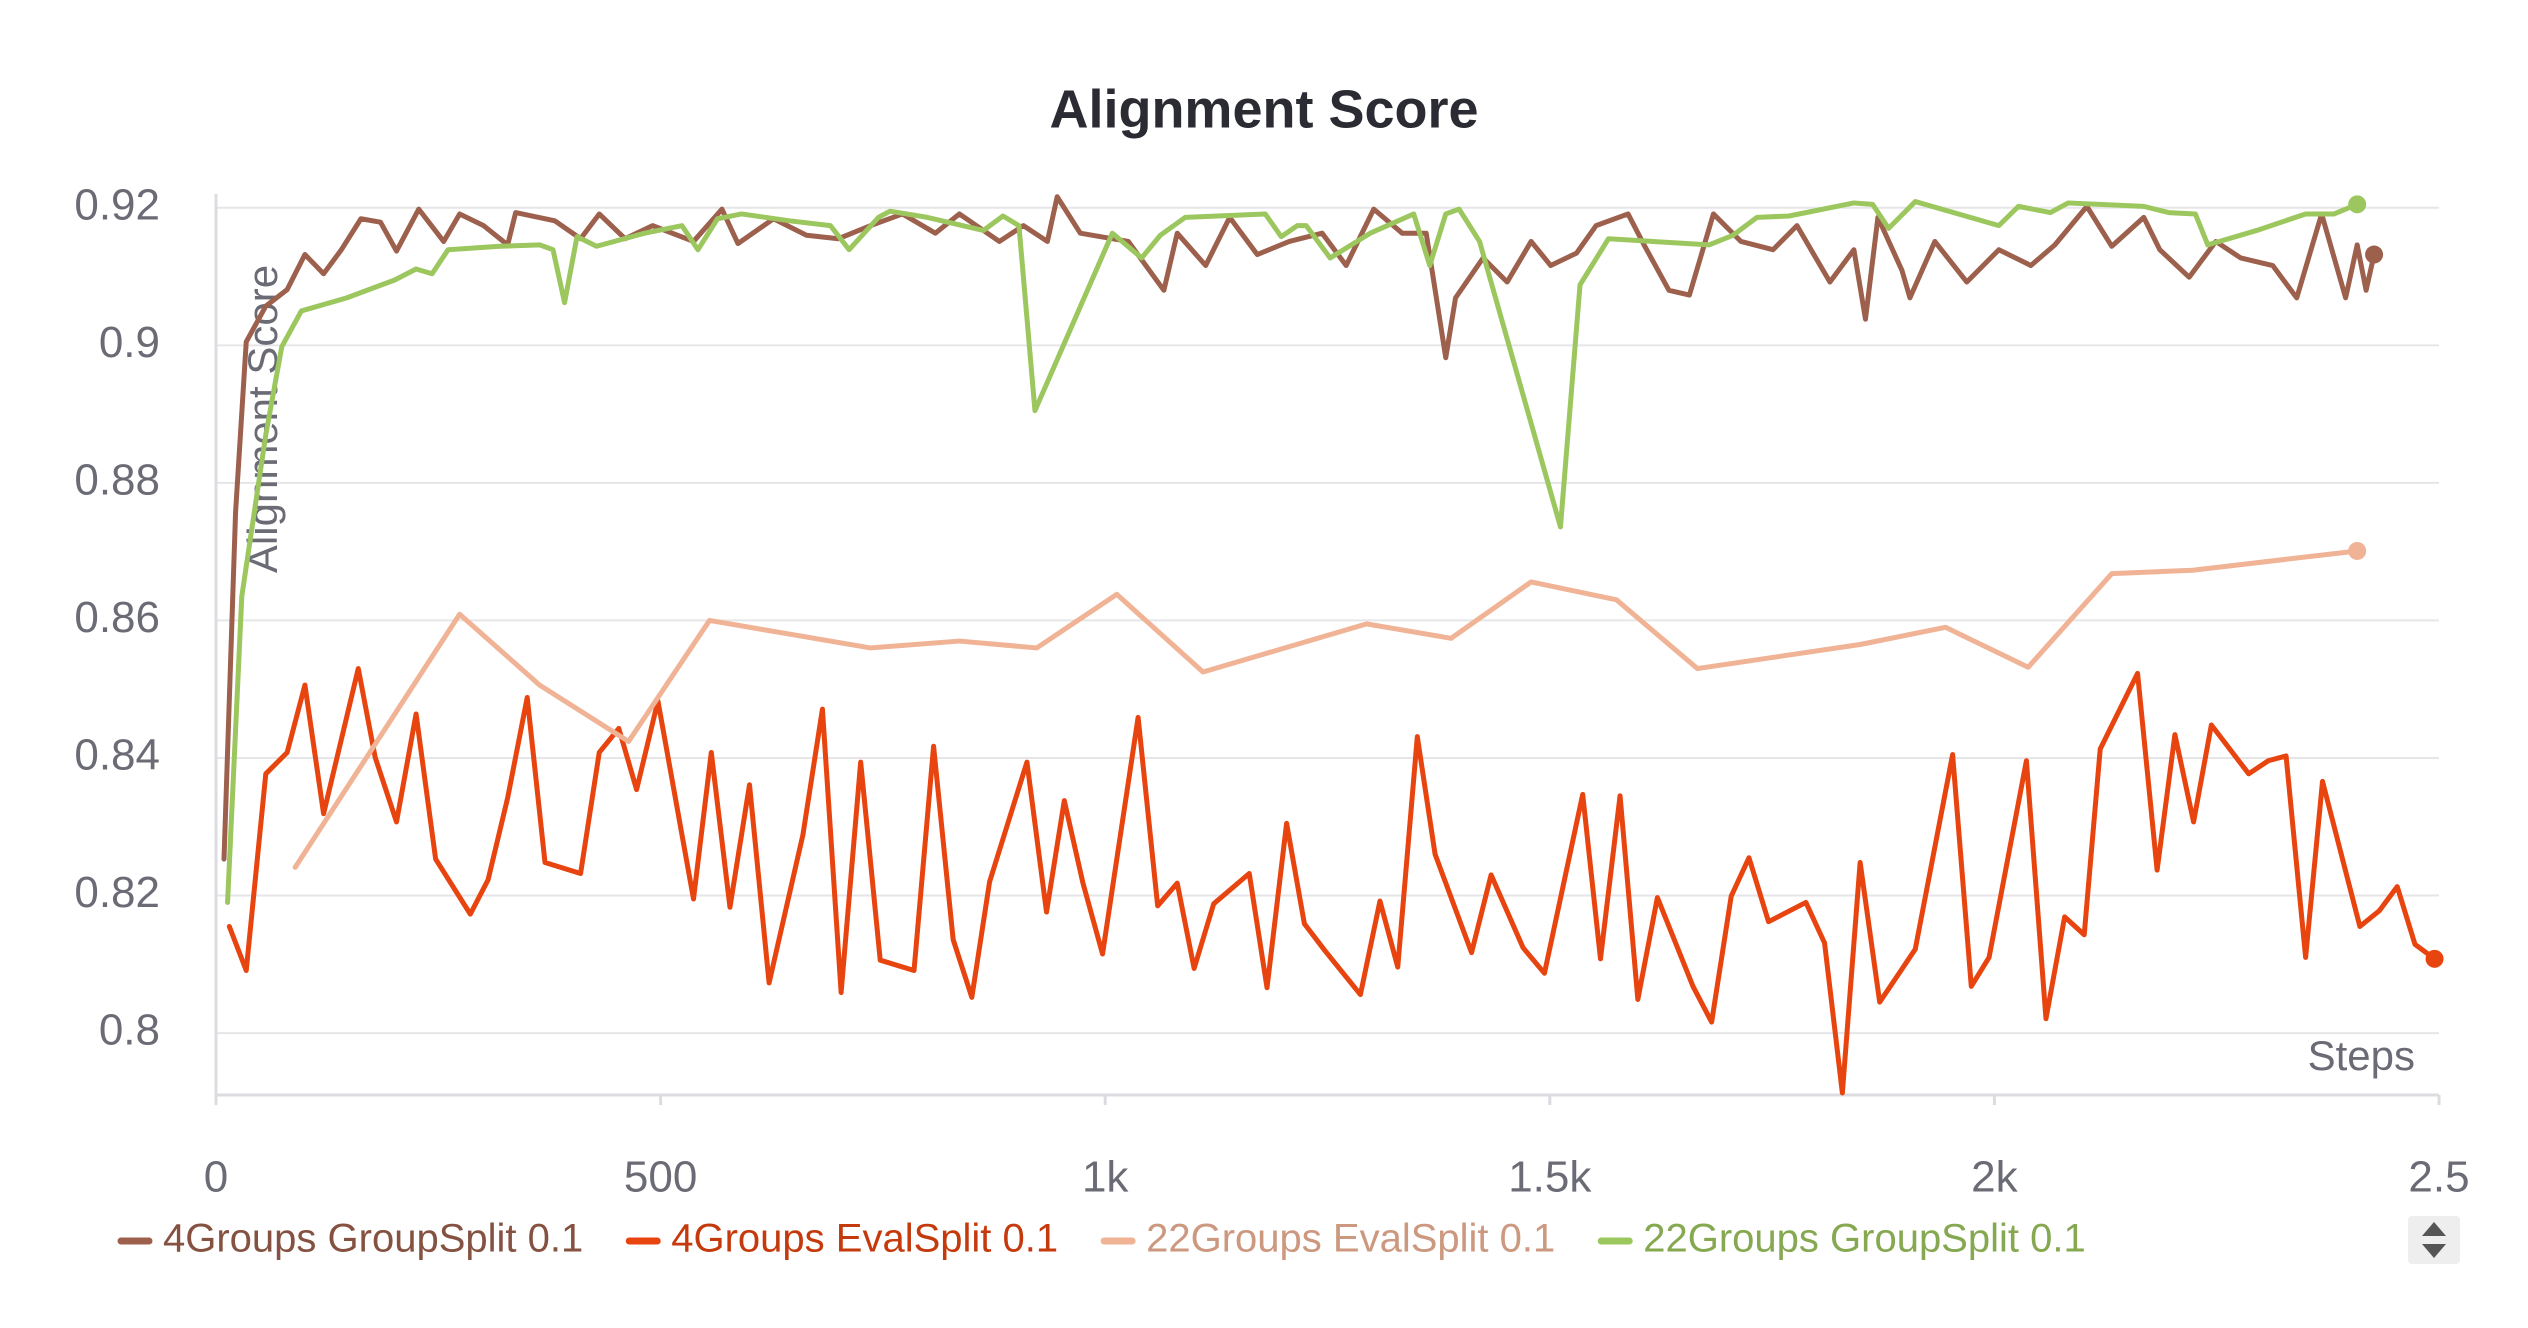 The width and height of the screenshot is (2528, 1328). I want to click on y-tick-label: 0.84, so click(117, 755).